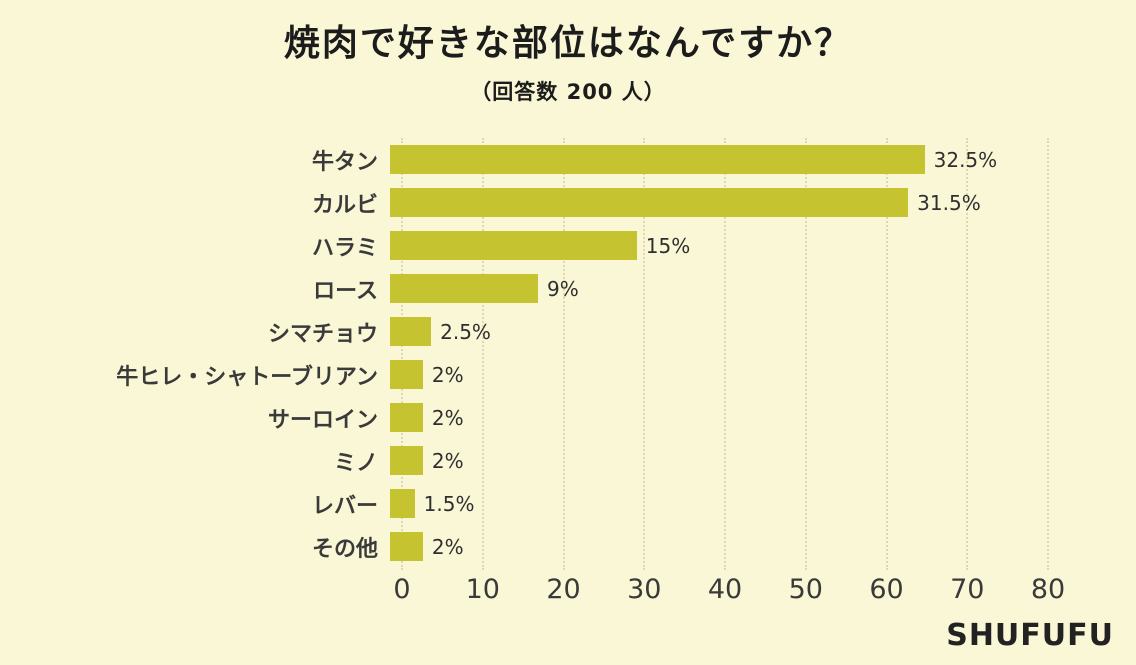 The width and height of the screenshot is (1136, 665). I want to click on x-tick-label: 0, so click(402, 589).